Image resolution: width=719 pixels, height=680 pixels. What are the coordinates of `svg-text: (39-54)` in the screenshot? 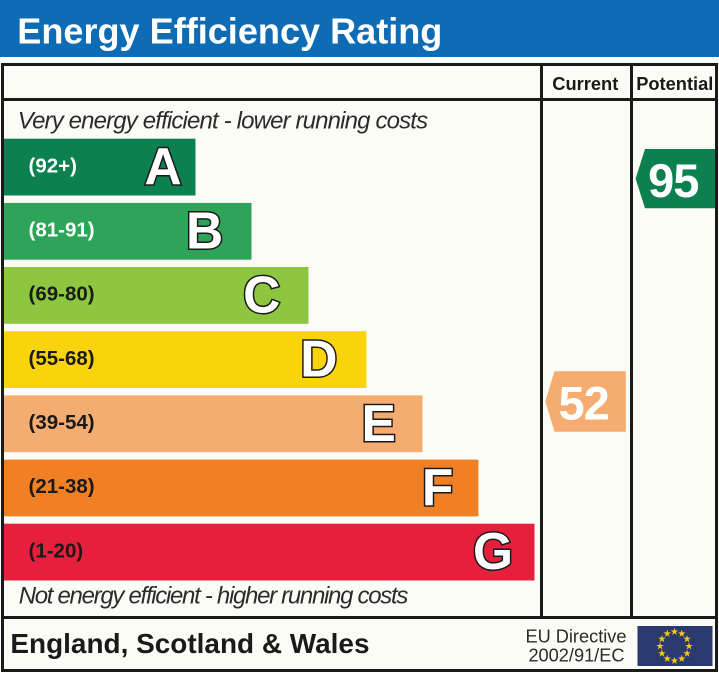 It's located at (62, 422).